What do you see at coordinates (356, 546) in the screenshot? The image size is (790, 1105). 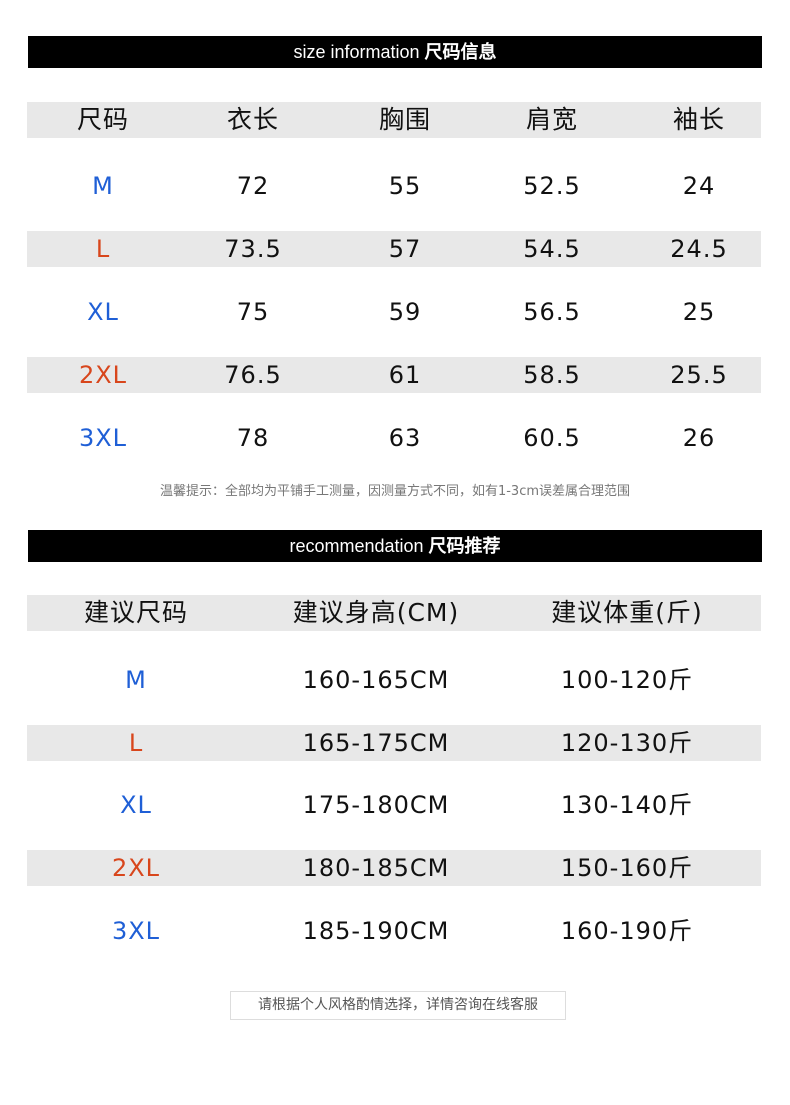 I see `recommendation-title-en: recommendation` at bounding box center [356, 546].